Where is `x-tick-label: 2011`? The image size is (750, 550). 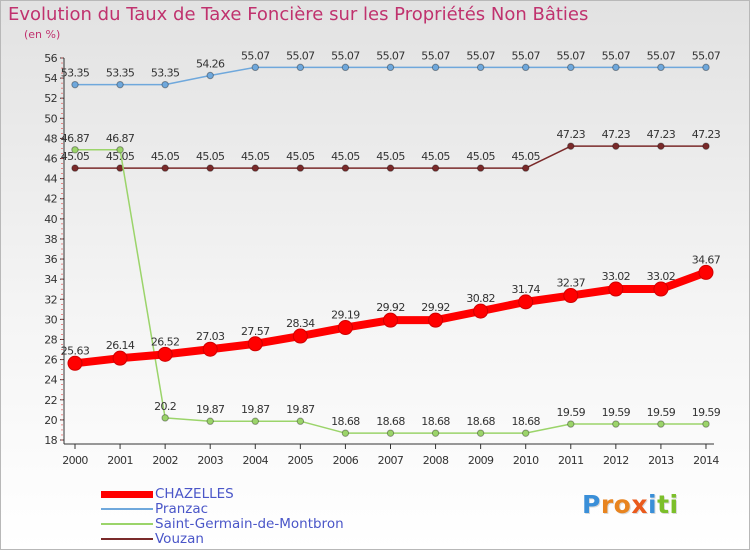 x-tick-label: 2011 is located at coordinates (571, 460).